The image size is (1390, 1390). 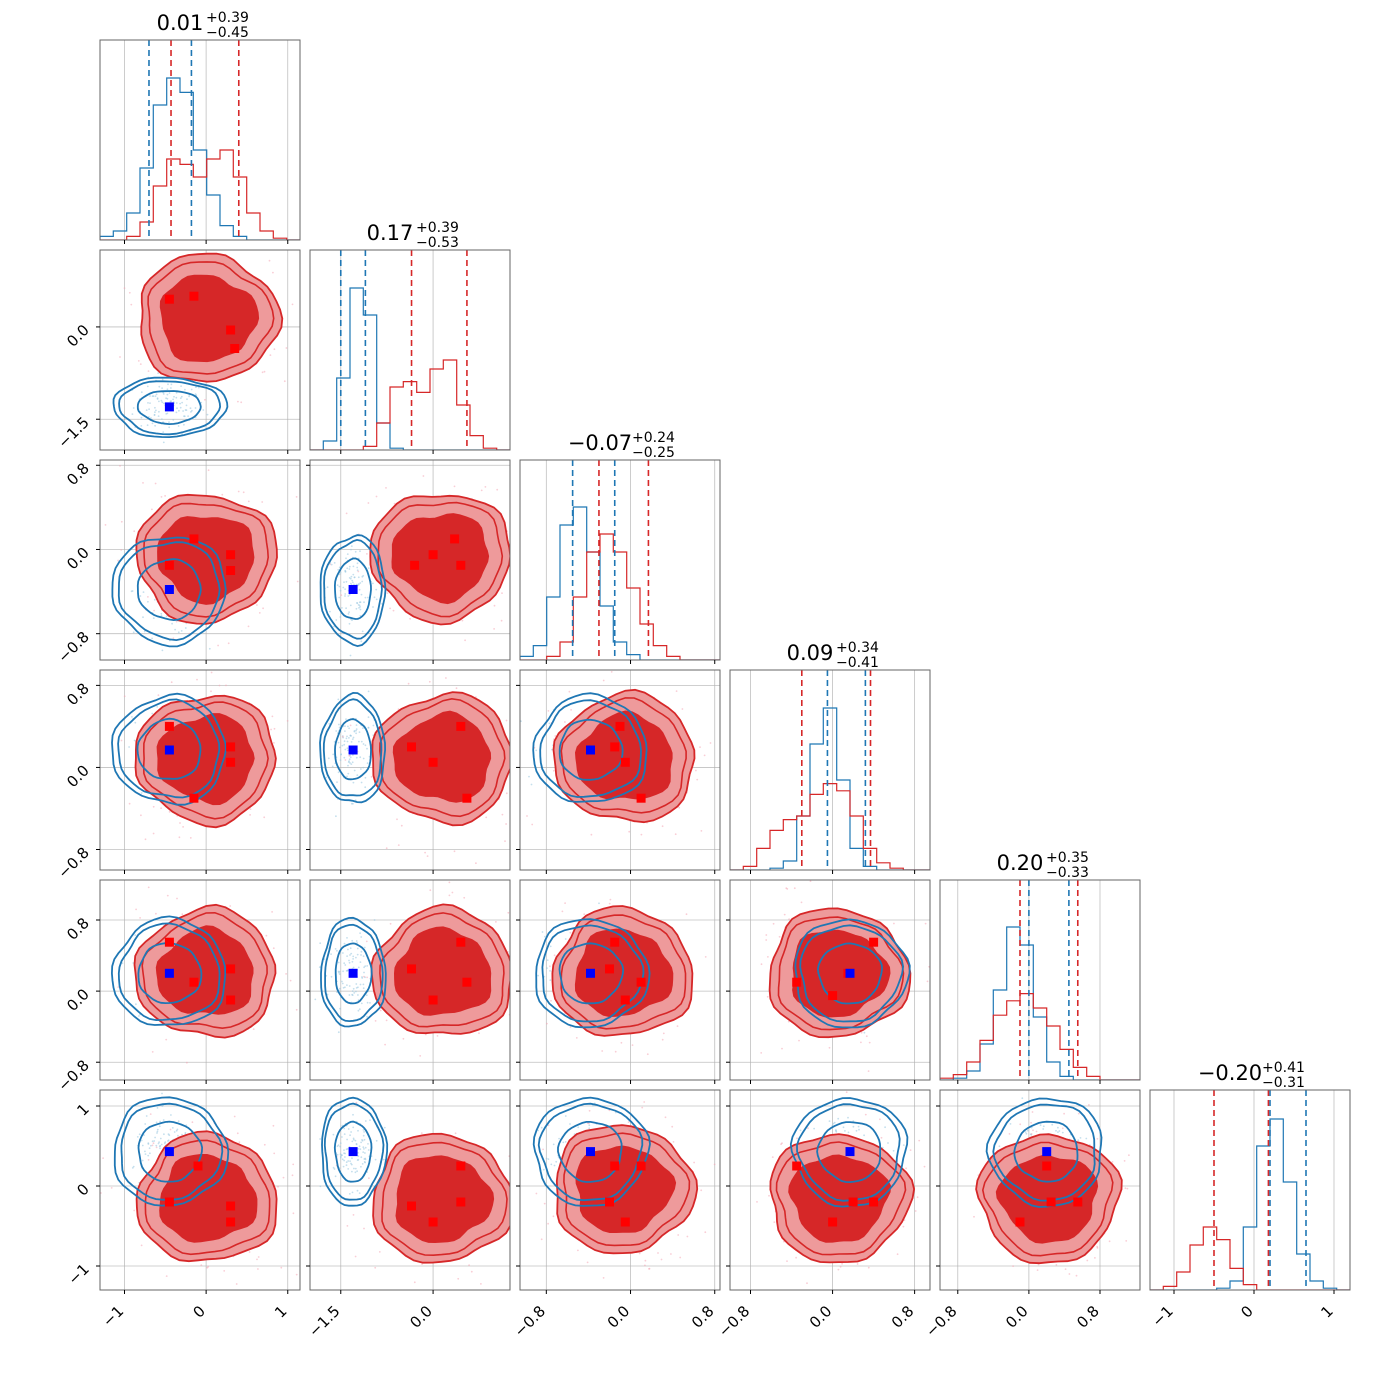 What do you see at coordinates (1040, 1003) in the screenshot?
I see `hist-blue-series` at bounding box center [1040, 1003].